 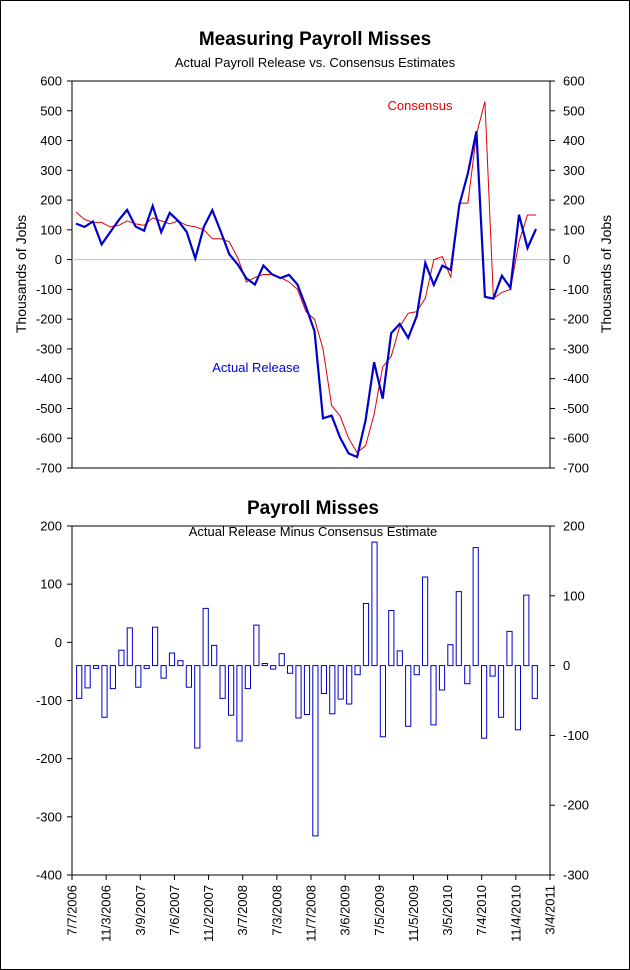 I want to click on bar-left-y-tick-label: 100, so click(x=51, y=584).